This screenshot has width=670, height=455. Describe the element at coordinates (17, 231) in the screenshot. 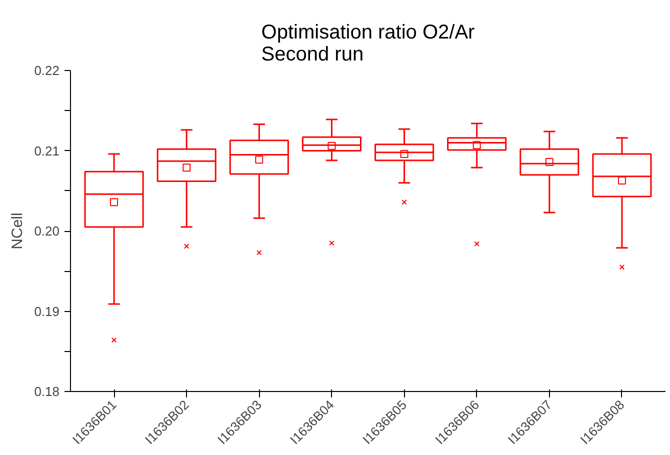

I see `y-axis-title: NCell` at that location.